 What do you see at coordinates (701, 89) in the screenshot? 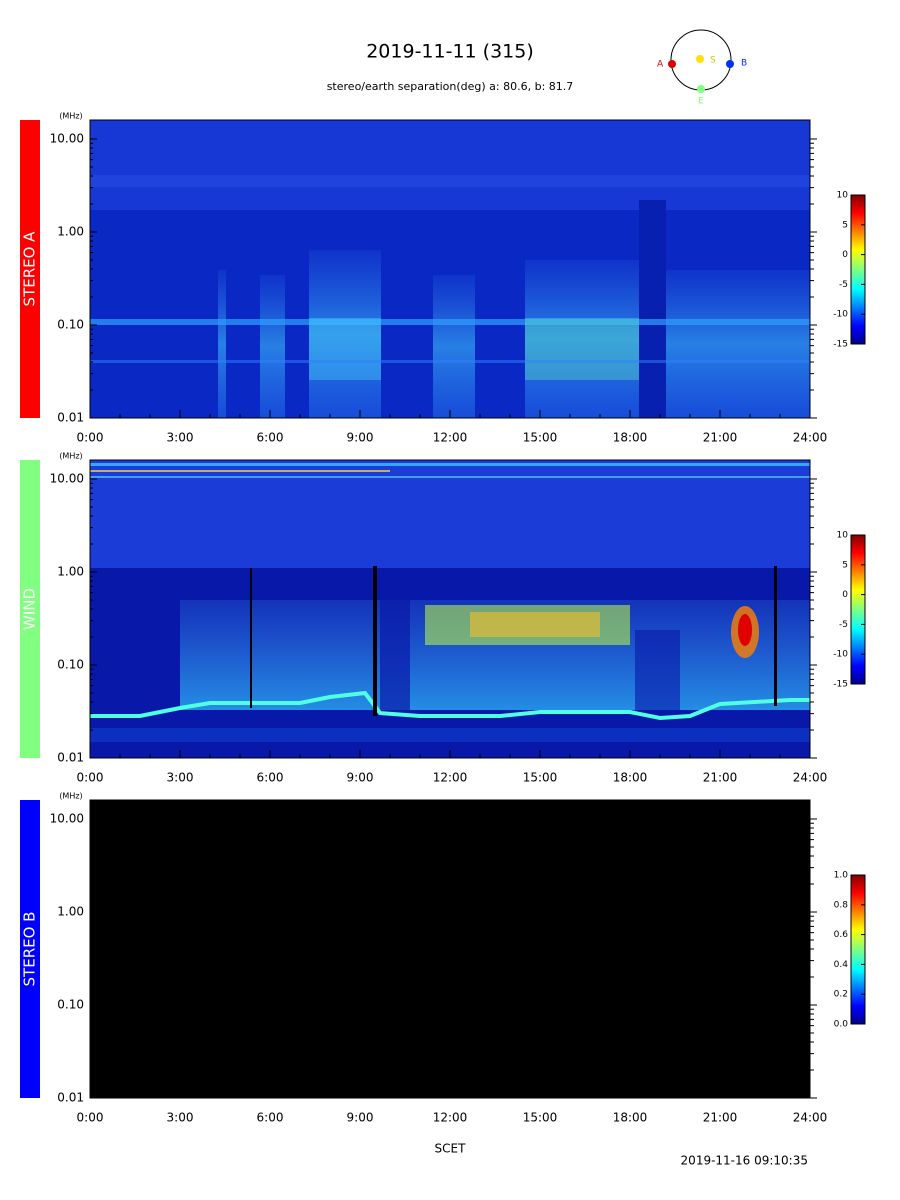
I see `orbit-e` at bounding box center [701, 89].